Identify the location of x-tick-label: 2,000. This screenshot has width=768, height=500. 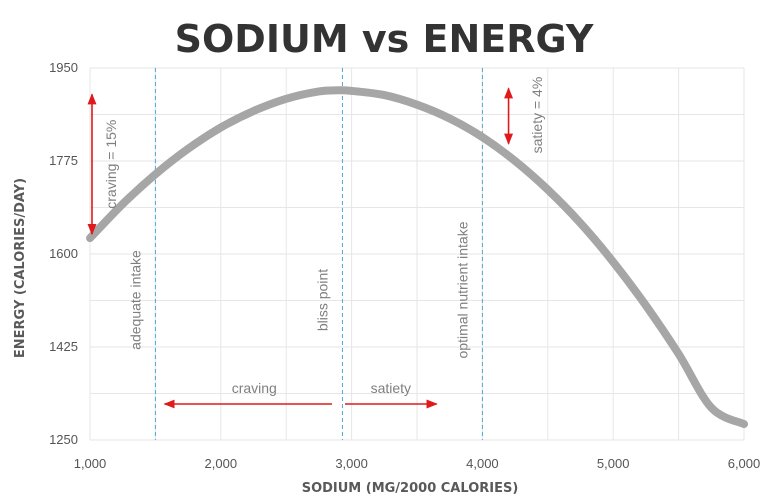
(221, 463).